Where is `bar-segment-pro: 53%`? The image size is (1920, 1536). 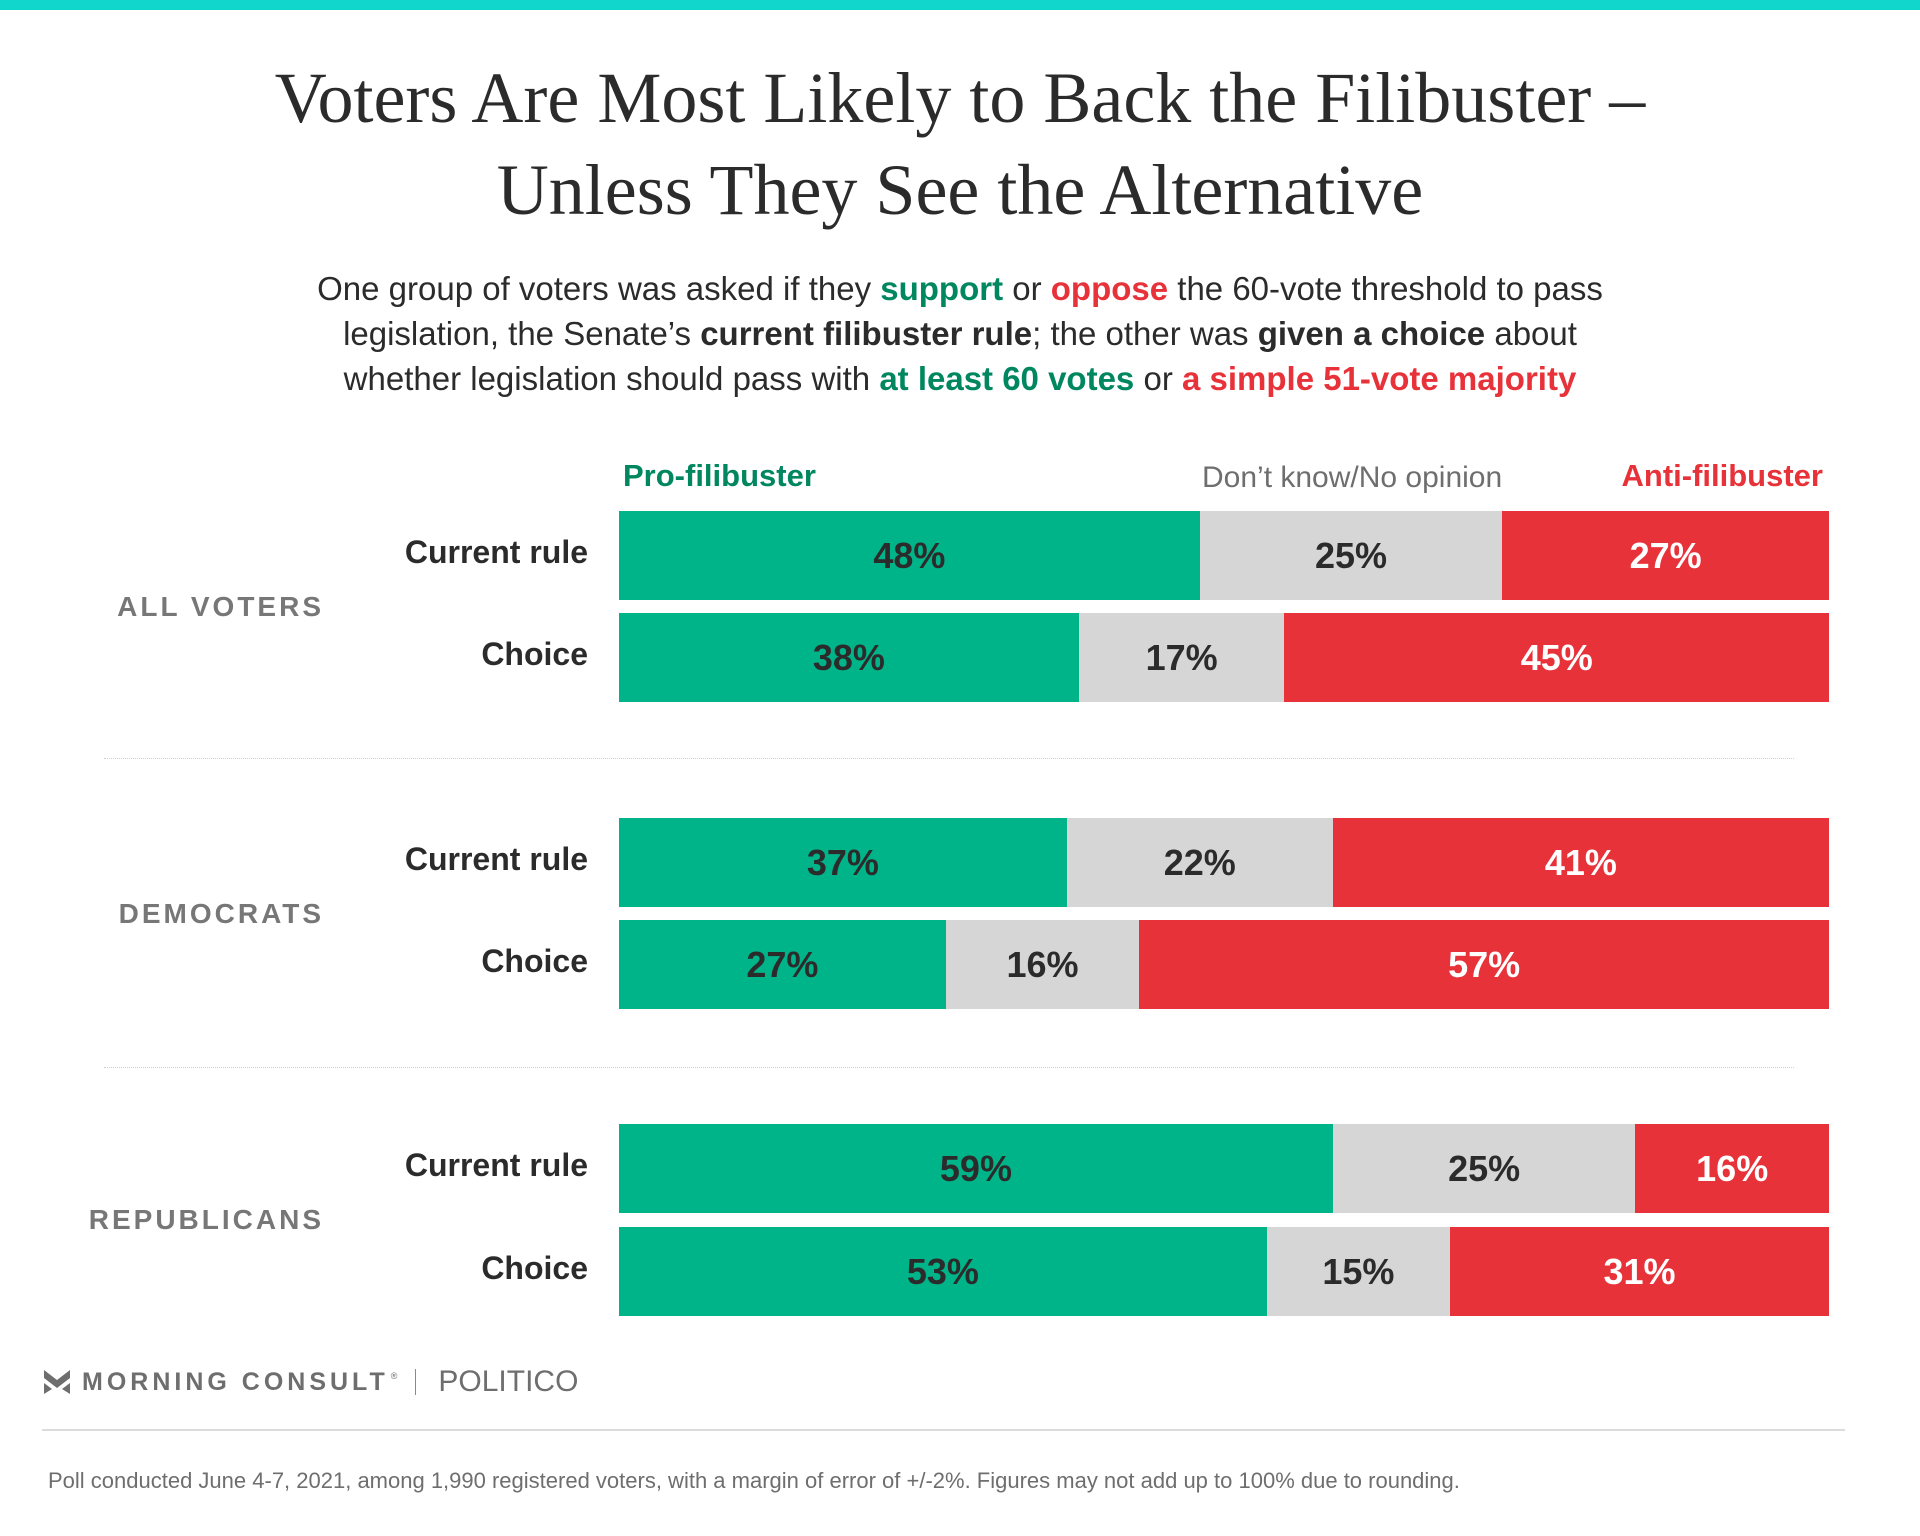 bar-segment-pro: 53% is located at coordinates (943, 1271).